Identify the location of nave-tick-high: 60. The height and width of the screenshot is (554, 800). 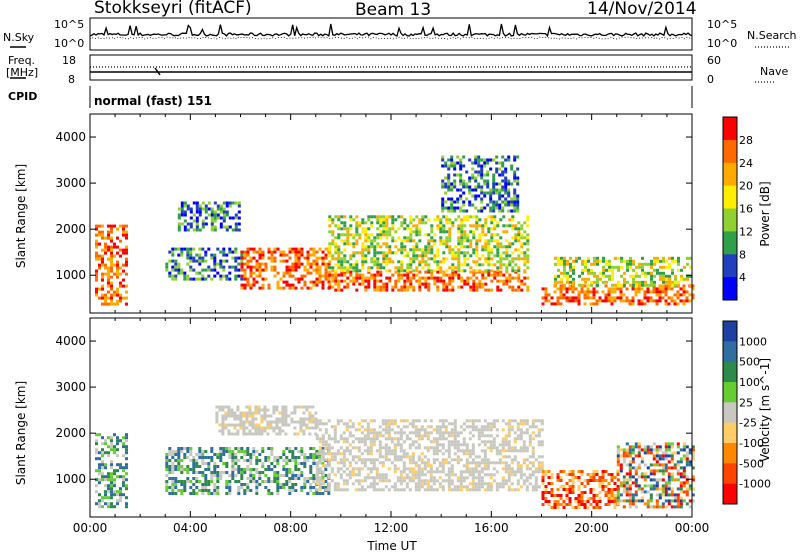
(714, 60).